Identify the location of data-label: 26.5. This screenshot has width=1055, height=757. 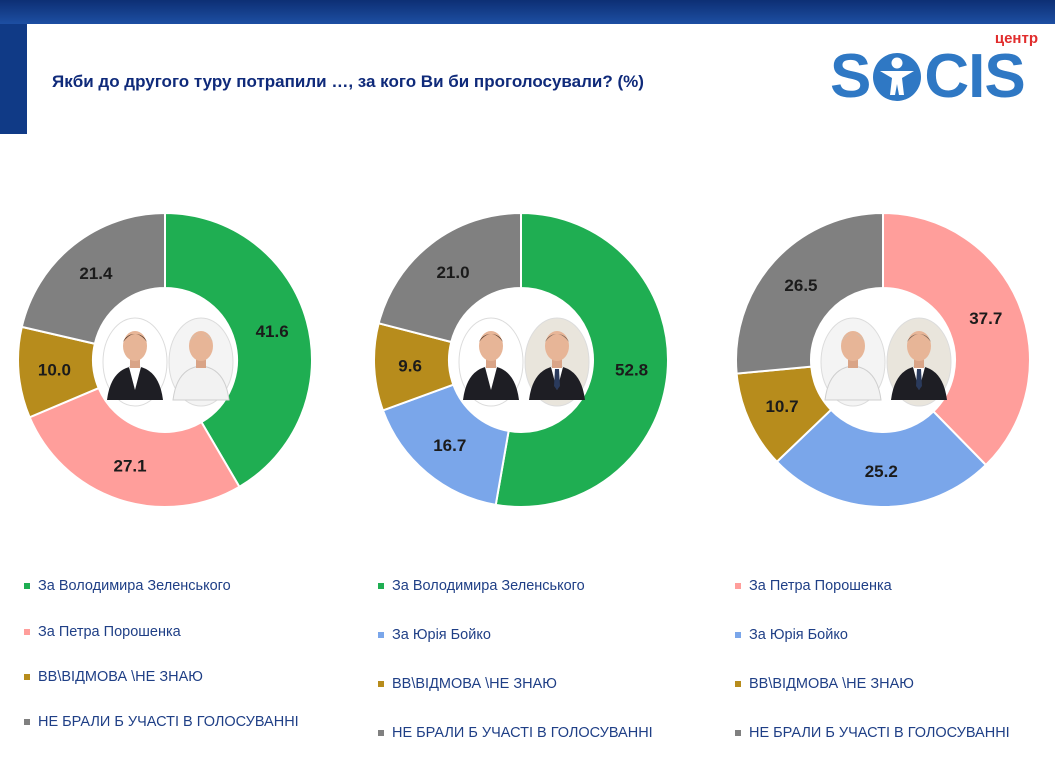
(800, 285).